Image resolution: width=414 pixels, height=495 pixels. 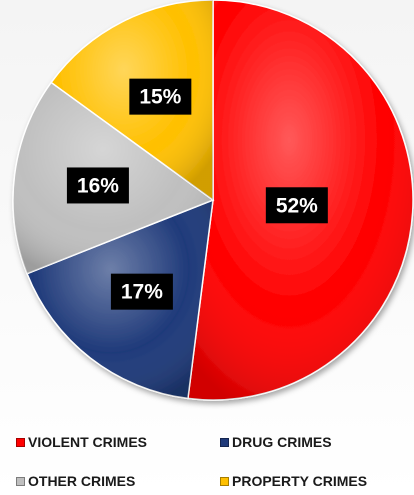 I want to click on legend-label-violent-crimes: VIOLENT CRIMES, so click(x=88, y=442).